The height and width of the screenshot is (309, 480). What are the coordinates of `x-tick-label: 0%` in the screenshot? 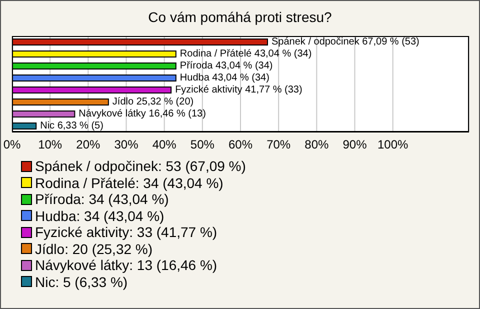 It's located at (12, 145).